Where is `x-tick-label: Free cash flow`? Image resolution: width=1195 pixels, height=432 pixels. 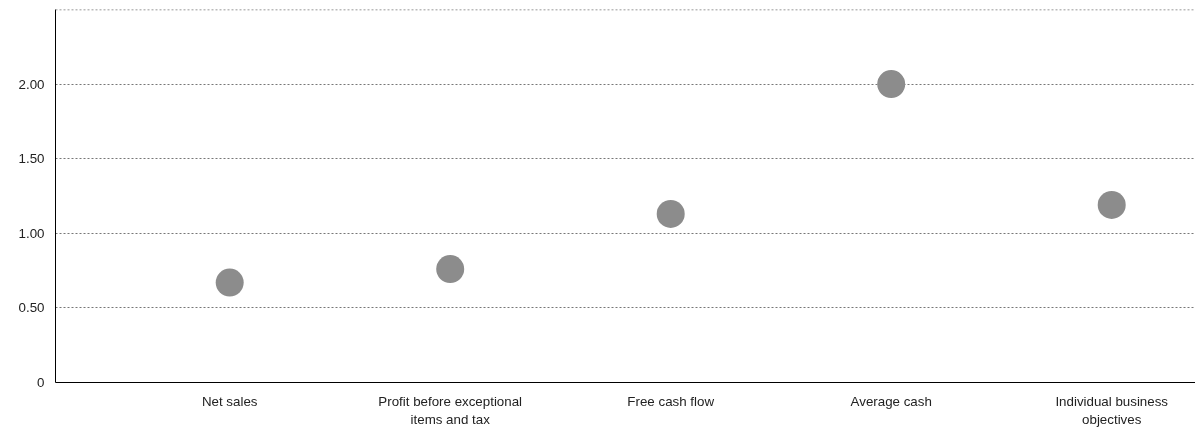
x-tick-label: Free cash flow is located at coordinates (671, 401).